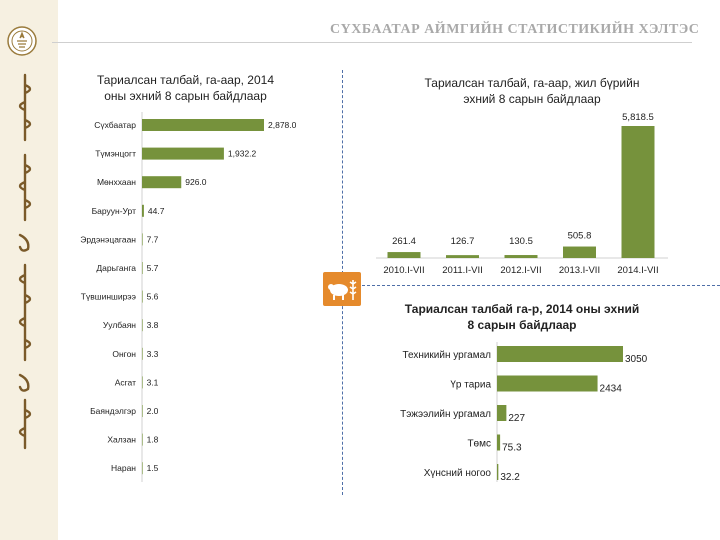 The width and height of the screenshot is (720, 540). I want to click on section-icon-box, so click(342, 289).